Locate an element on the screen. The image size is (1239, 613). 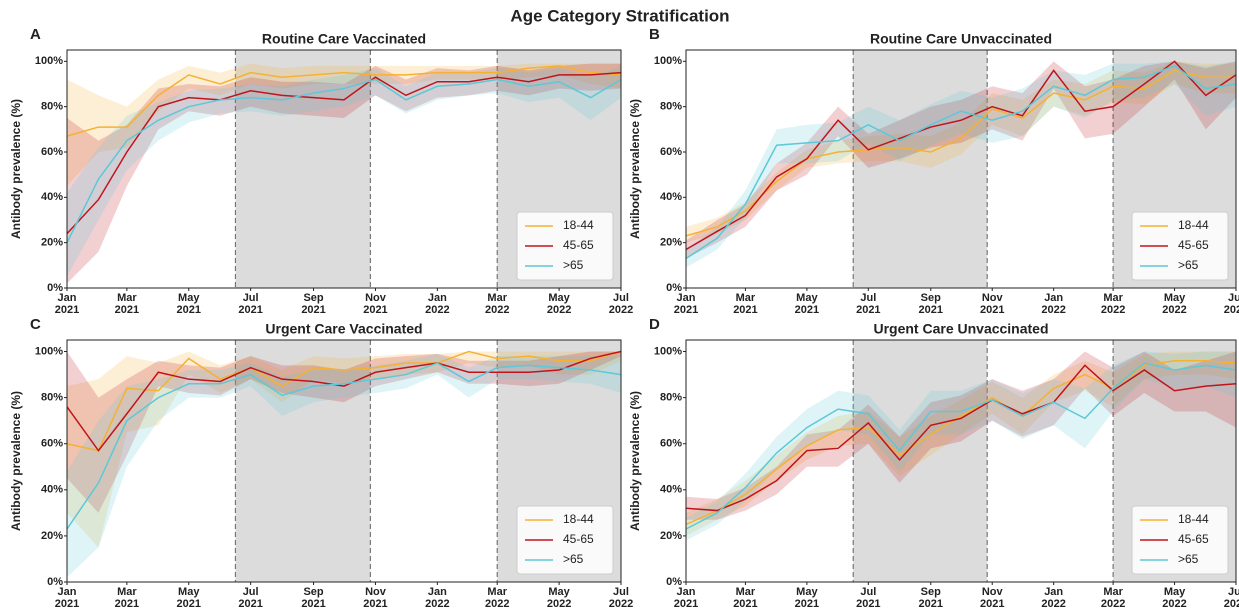
panel-label: B is located at coordinates (654, 34).